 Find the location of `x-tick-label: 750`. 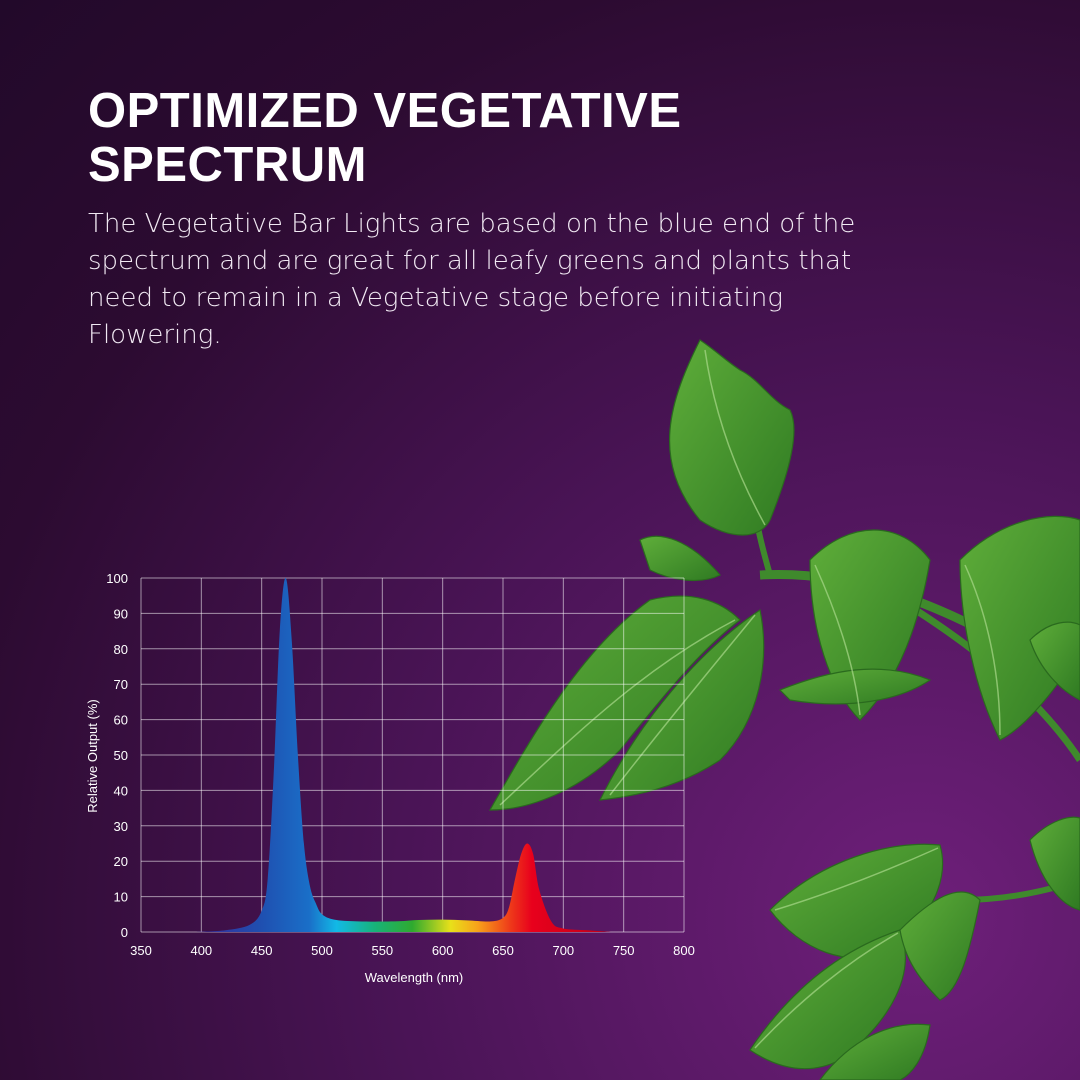

x-tick-label: 750 is located at coordinates (624, 950).